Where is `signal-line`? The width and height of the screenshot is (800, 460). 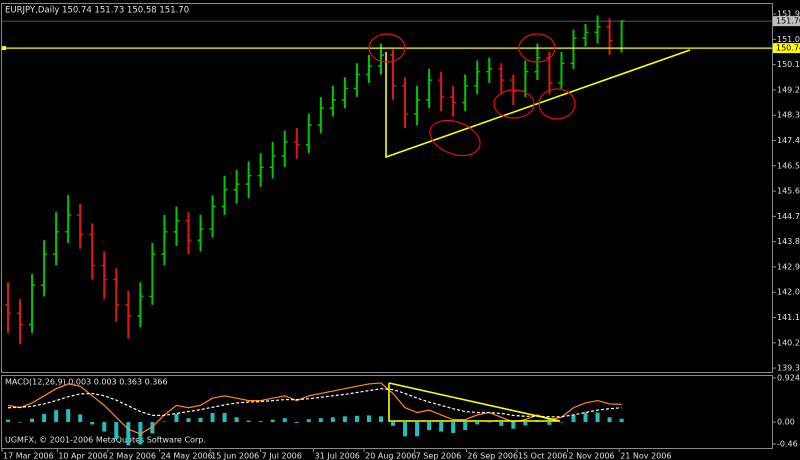
signal-line is located at coordinates (314, 403).